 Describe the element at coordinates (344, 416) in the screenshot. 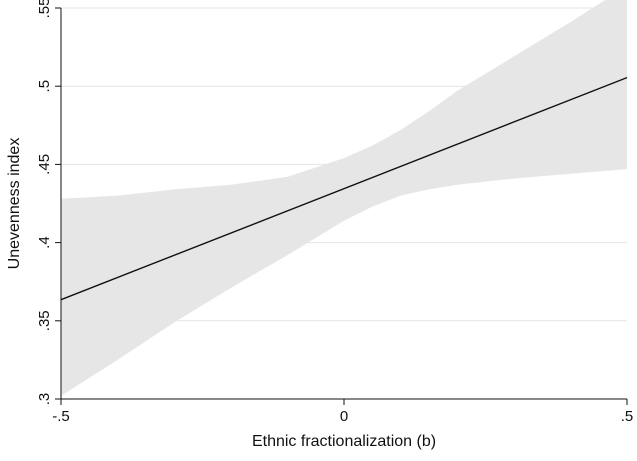

I see `x-tick-label: 0` at that location.